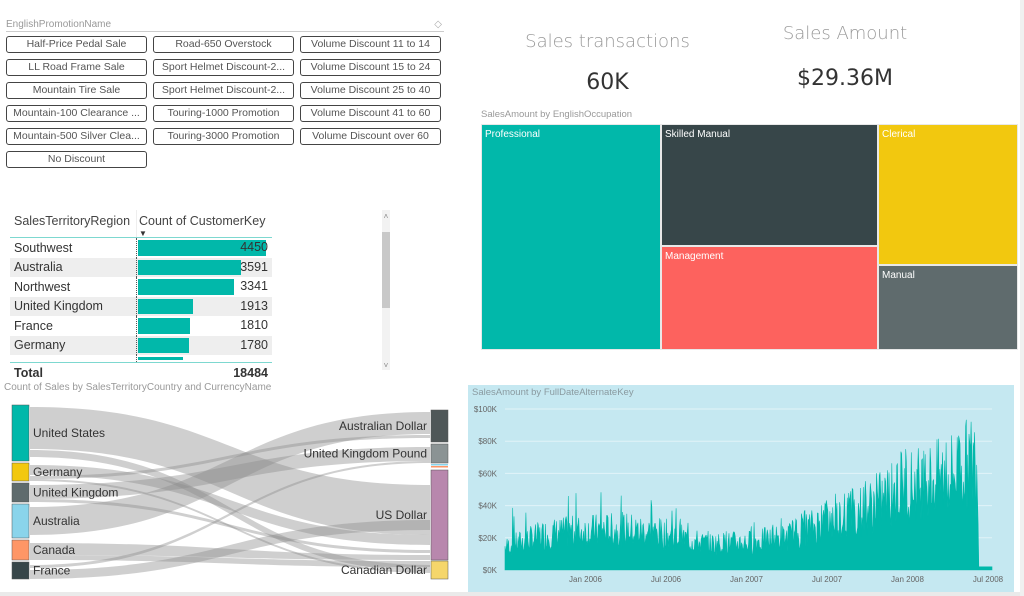  What do you see at coordinates (254, 266) in the screenshot?
I see `count-value: 3591` at bounding box center [254, 266].